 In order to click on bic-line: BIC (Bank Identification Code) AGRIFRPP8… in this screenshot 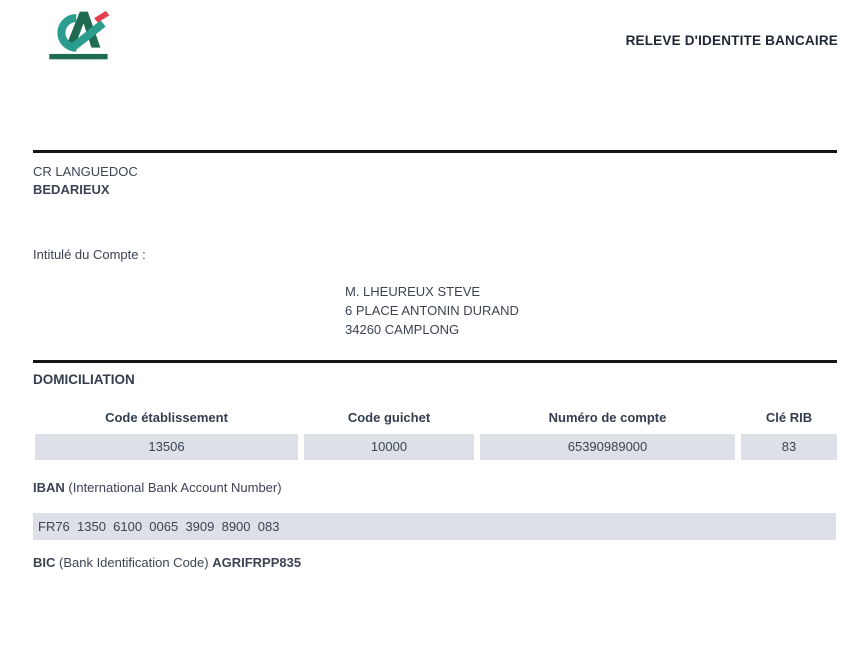, I will do `click(167, 562)`.